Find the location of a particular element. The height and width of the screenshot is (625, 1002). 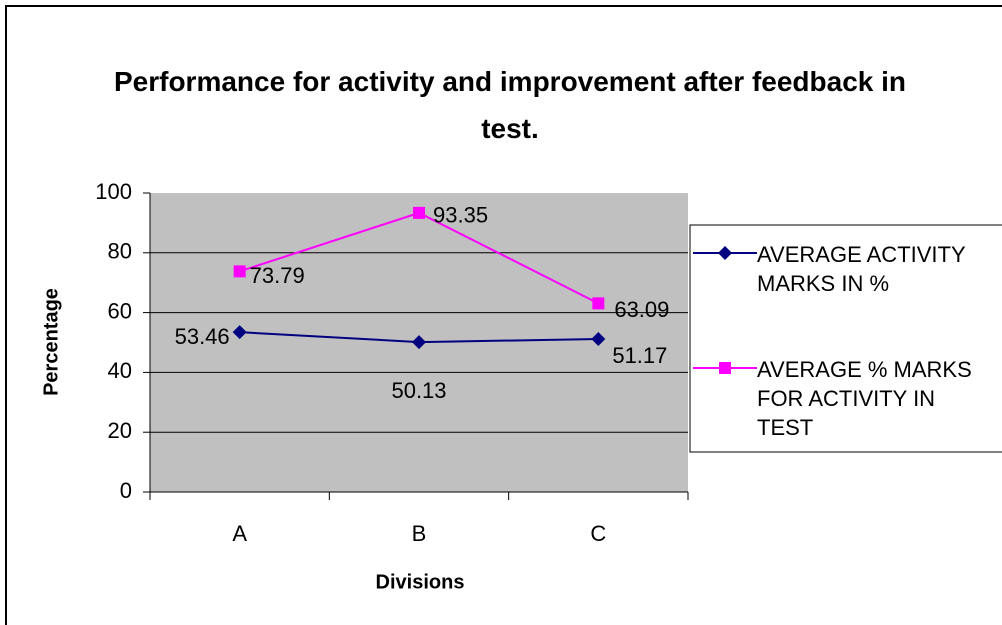

y-tick-label: 80 is located at coordinates (120, 251).